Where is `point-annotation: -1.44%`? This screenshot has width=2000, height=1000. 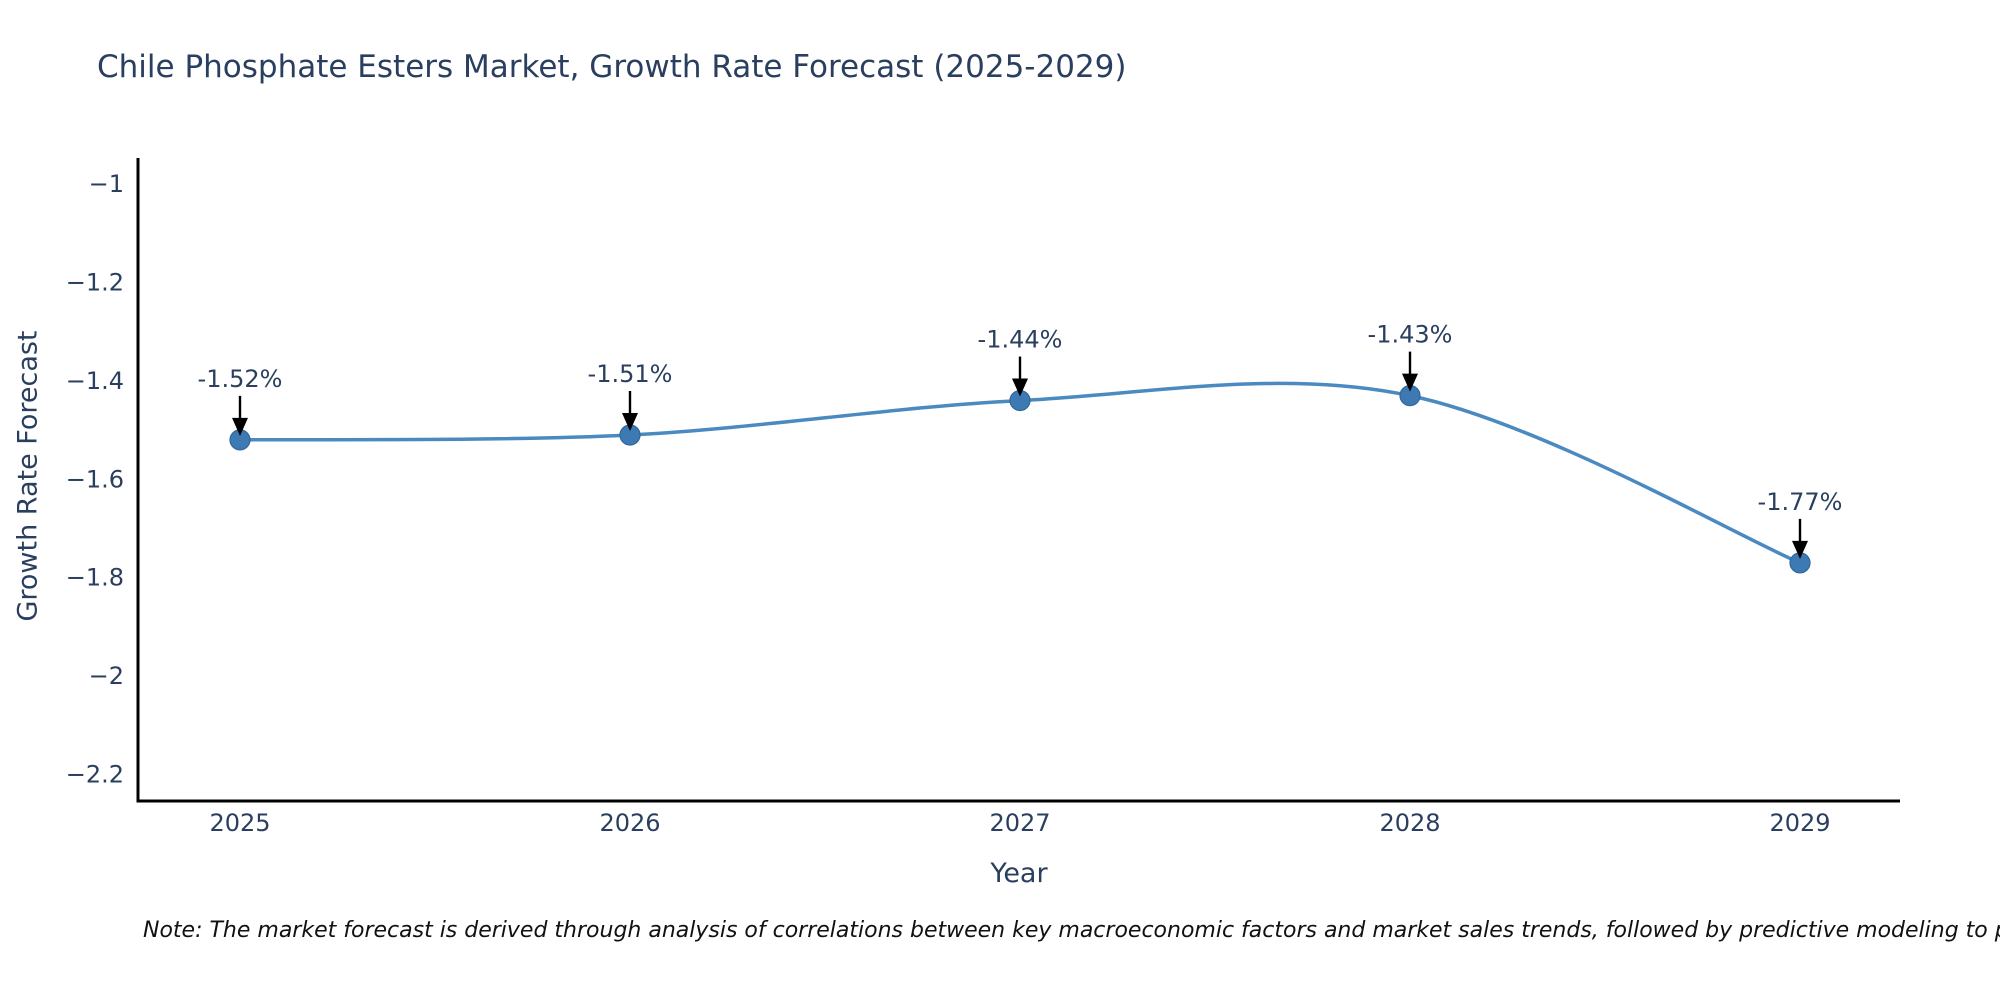 point-annotation: -1.44% is located at coordinates (1020, 340).